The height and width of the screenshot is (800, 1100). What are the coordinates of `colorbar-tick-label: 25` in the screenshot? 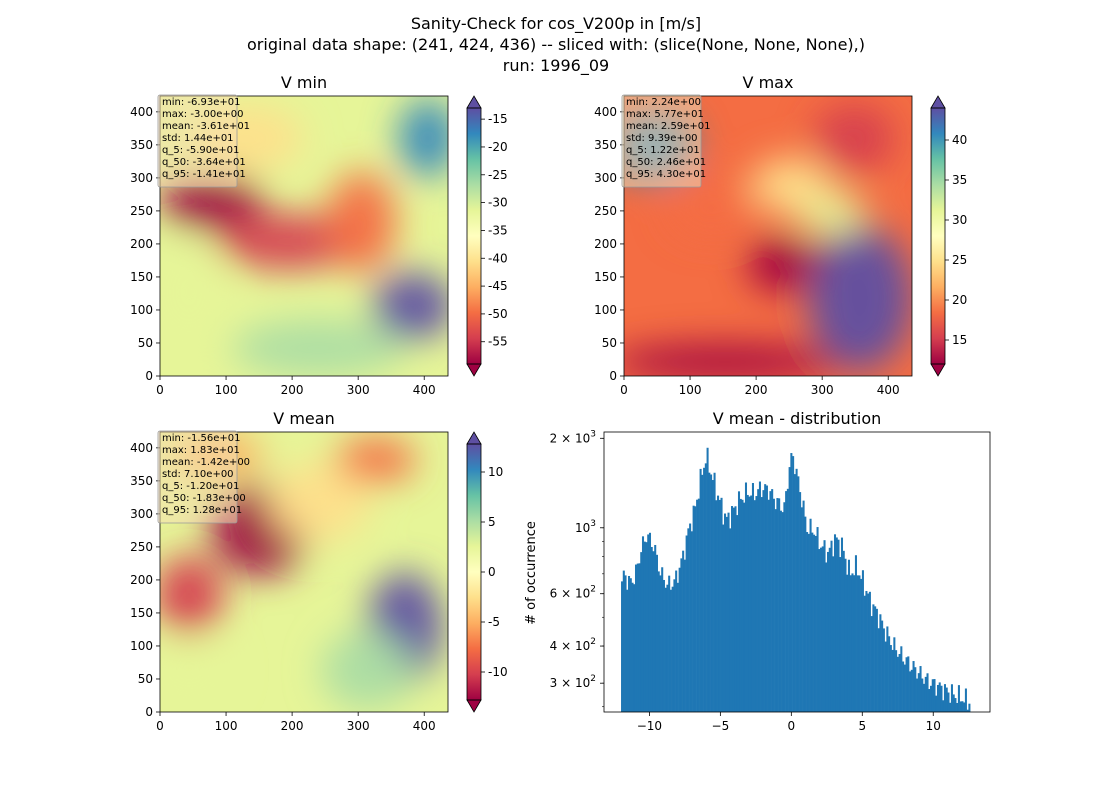 It's located at (959, 260).